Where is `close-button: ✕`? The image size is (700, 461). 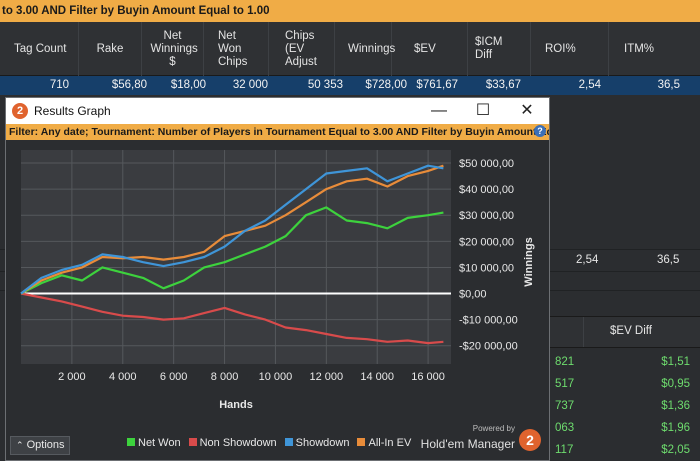 close-button: ✕ is located at coordinates (527, 110).